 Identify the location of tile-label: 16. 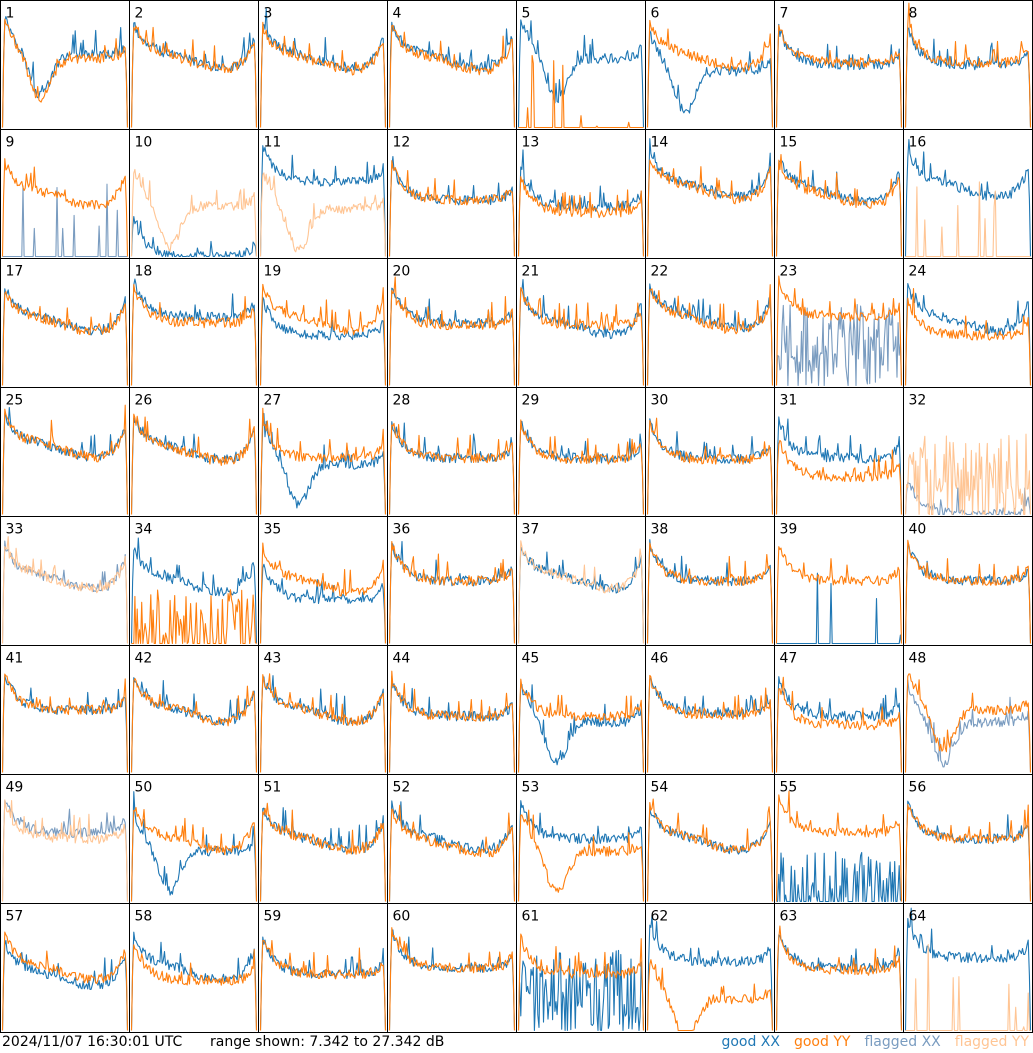
(918, 143).